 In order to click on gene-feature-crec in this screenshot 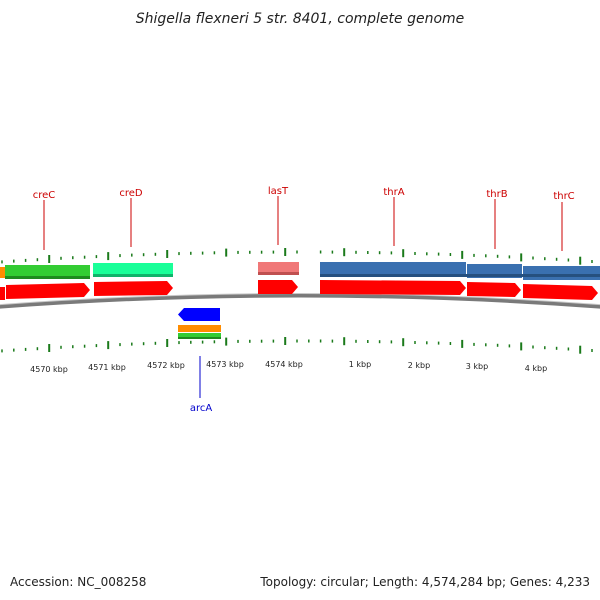, I will do `click(47, 272)`.